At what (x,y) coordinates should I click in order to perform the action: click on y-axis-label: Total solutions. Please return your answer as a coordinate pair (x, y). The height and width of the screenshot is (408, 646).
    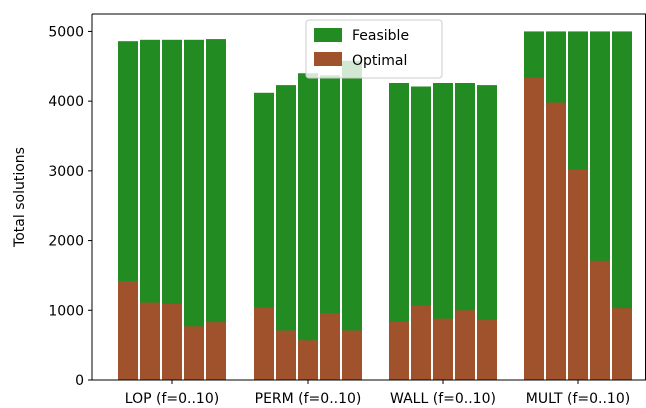
    Looking at the image, I should click on (20, 197).